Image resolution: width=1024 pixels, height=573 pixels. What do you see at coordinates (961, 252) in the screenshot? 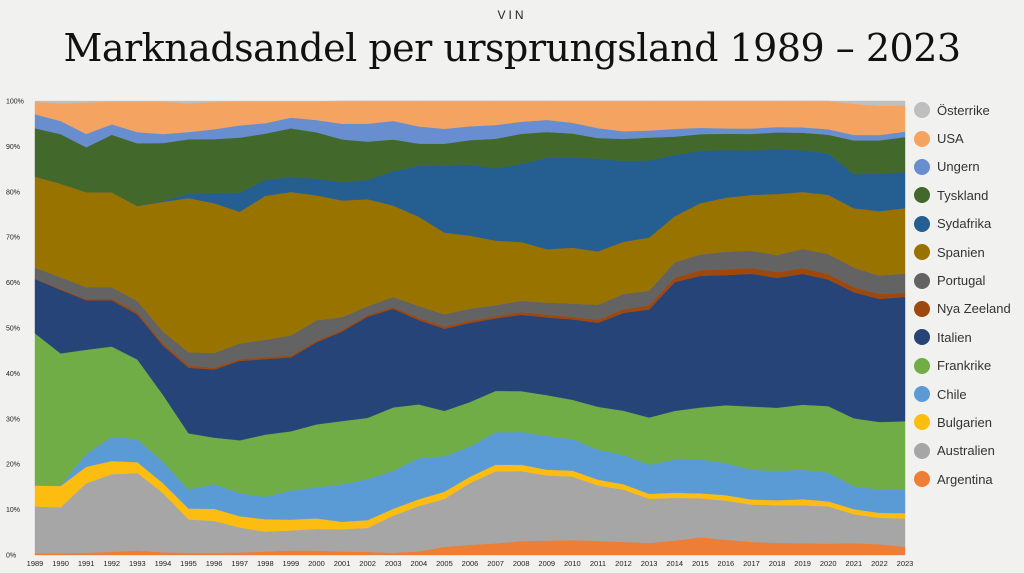
I see `legend-label: Spanien` at bounding box center [961, 252].